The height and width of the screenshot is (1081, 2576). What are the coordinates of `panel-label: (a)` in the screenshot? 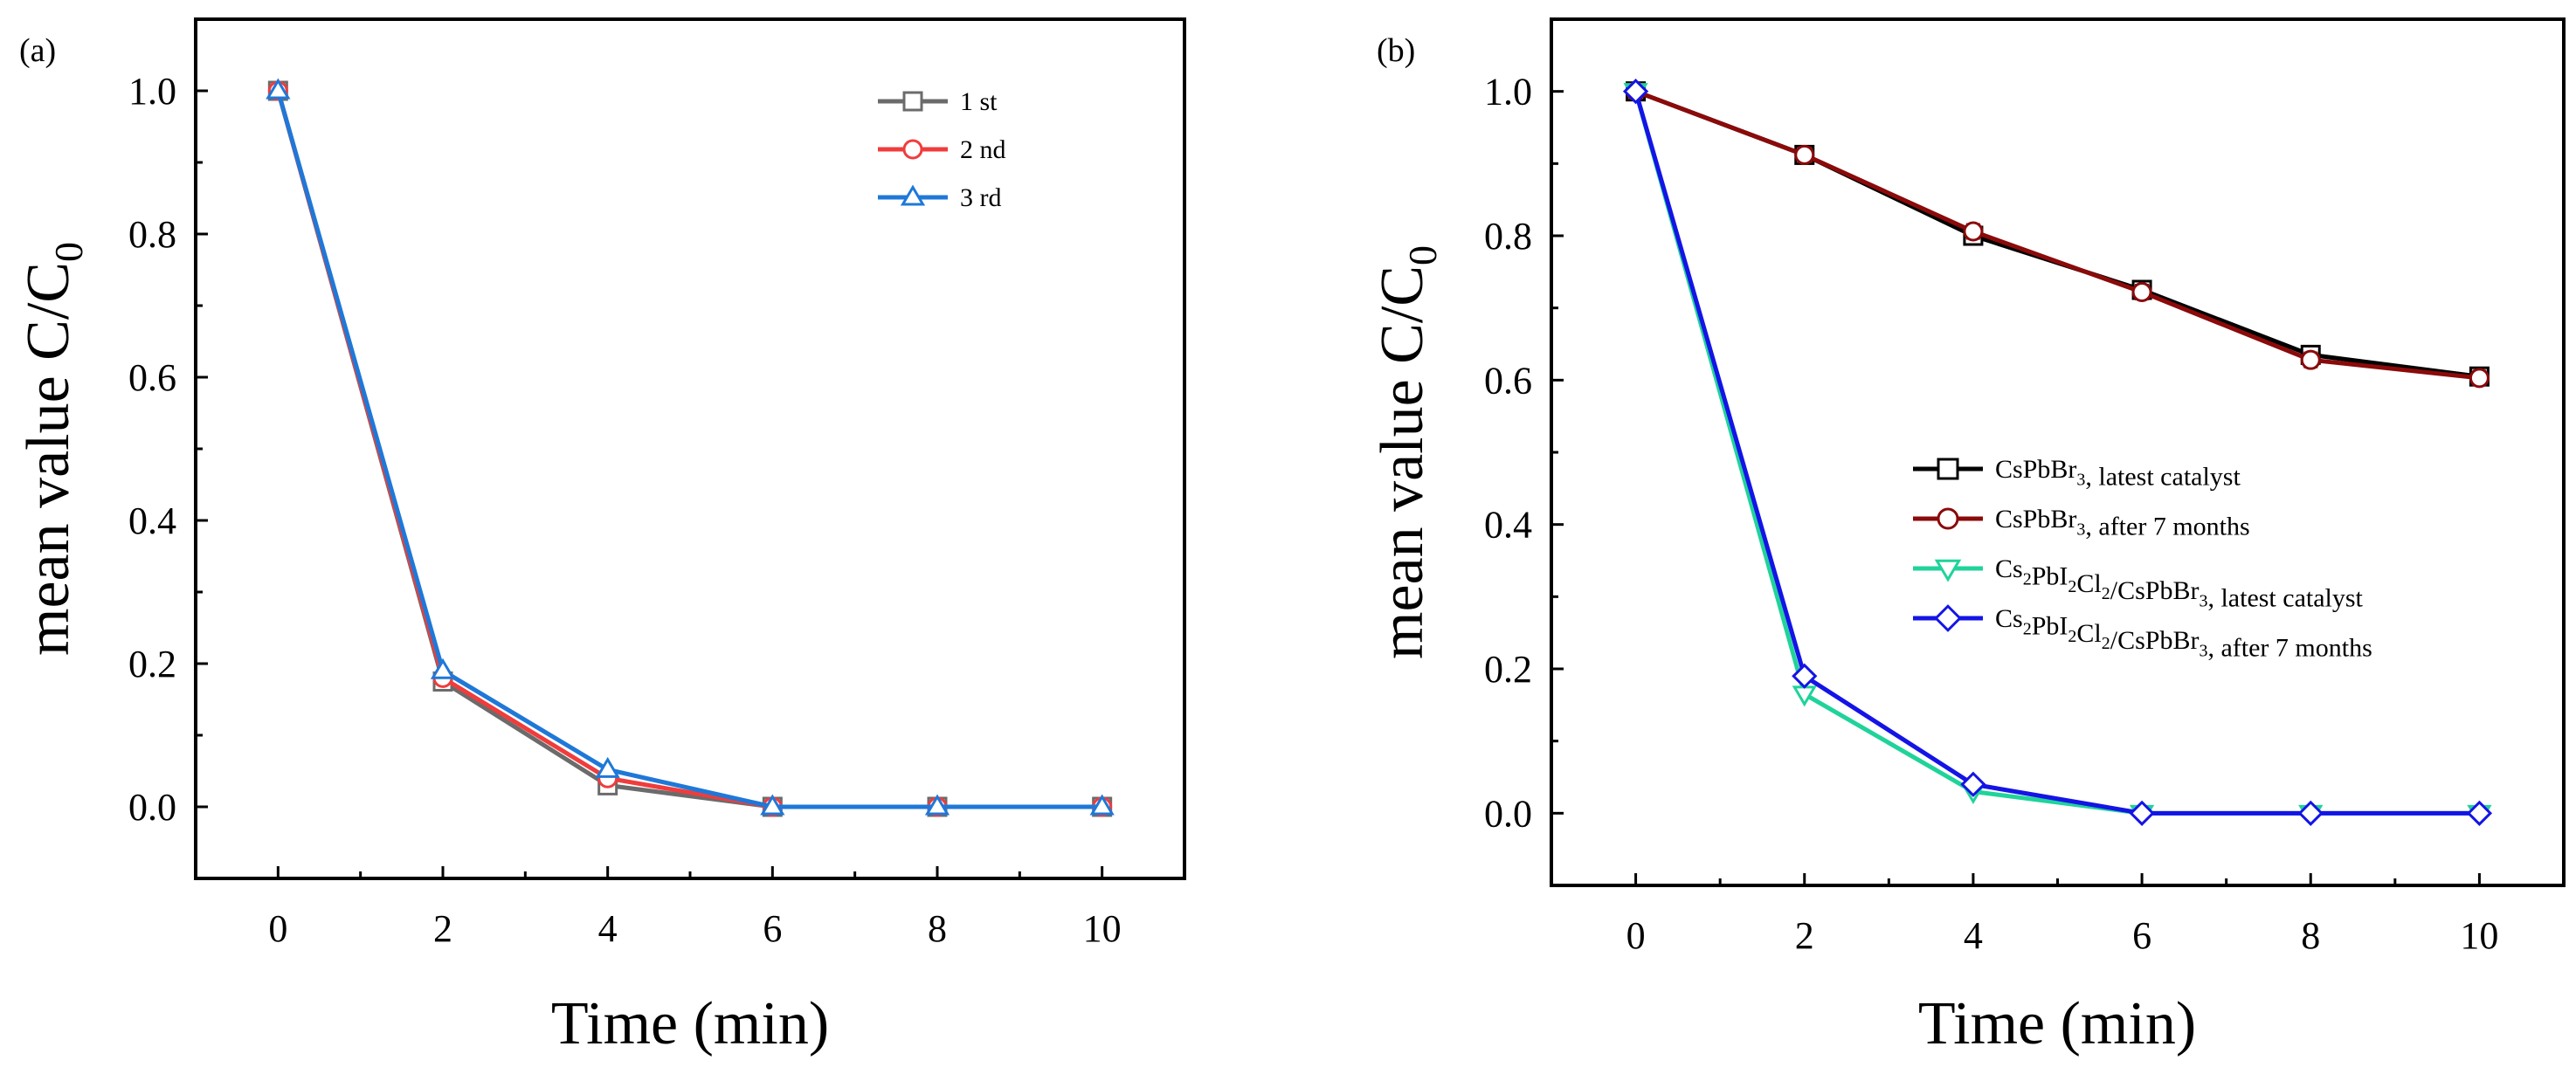 It's located at (37, 50).